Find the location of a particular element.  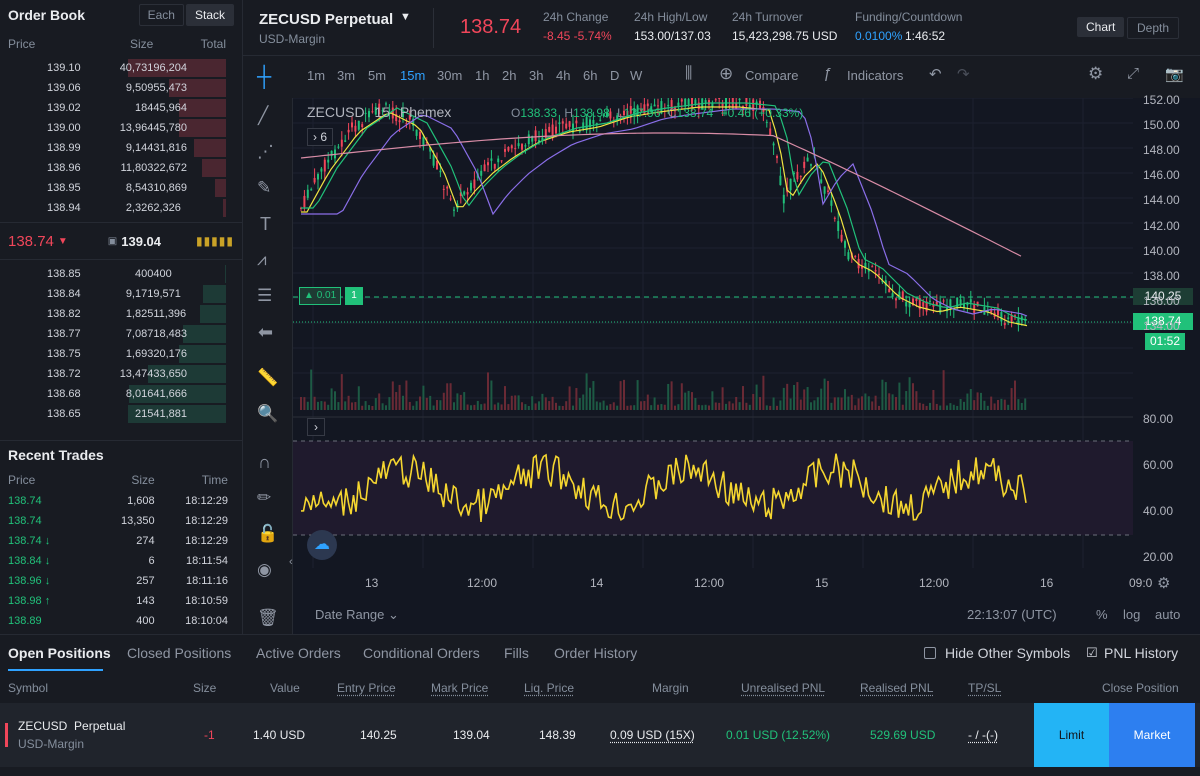

each-toggle: Each is located at coordinates (161, 15).